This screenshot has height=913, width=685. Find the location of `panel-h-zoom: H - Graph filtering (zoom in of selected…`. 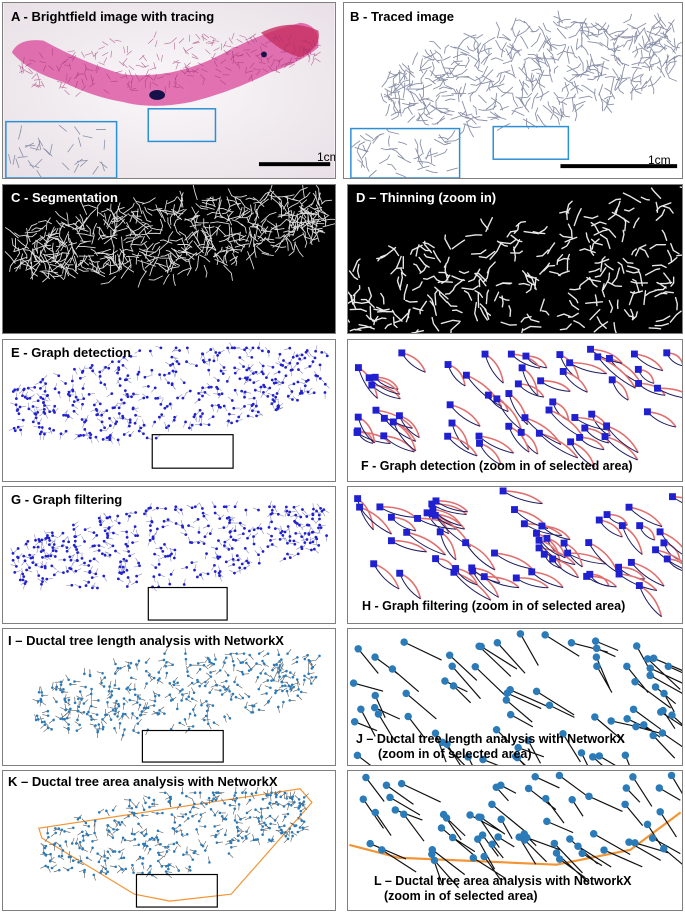

panel-h-zoom: H - Graph filtering (zoom in of selected… is located at coordinates (515, 555).